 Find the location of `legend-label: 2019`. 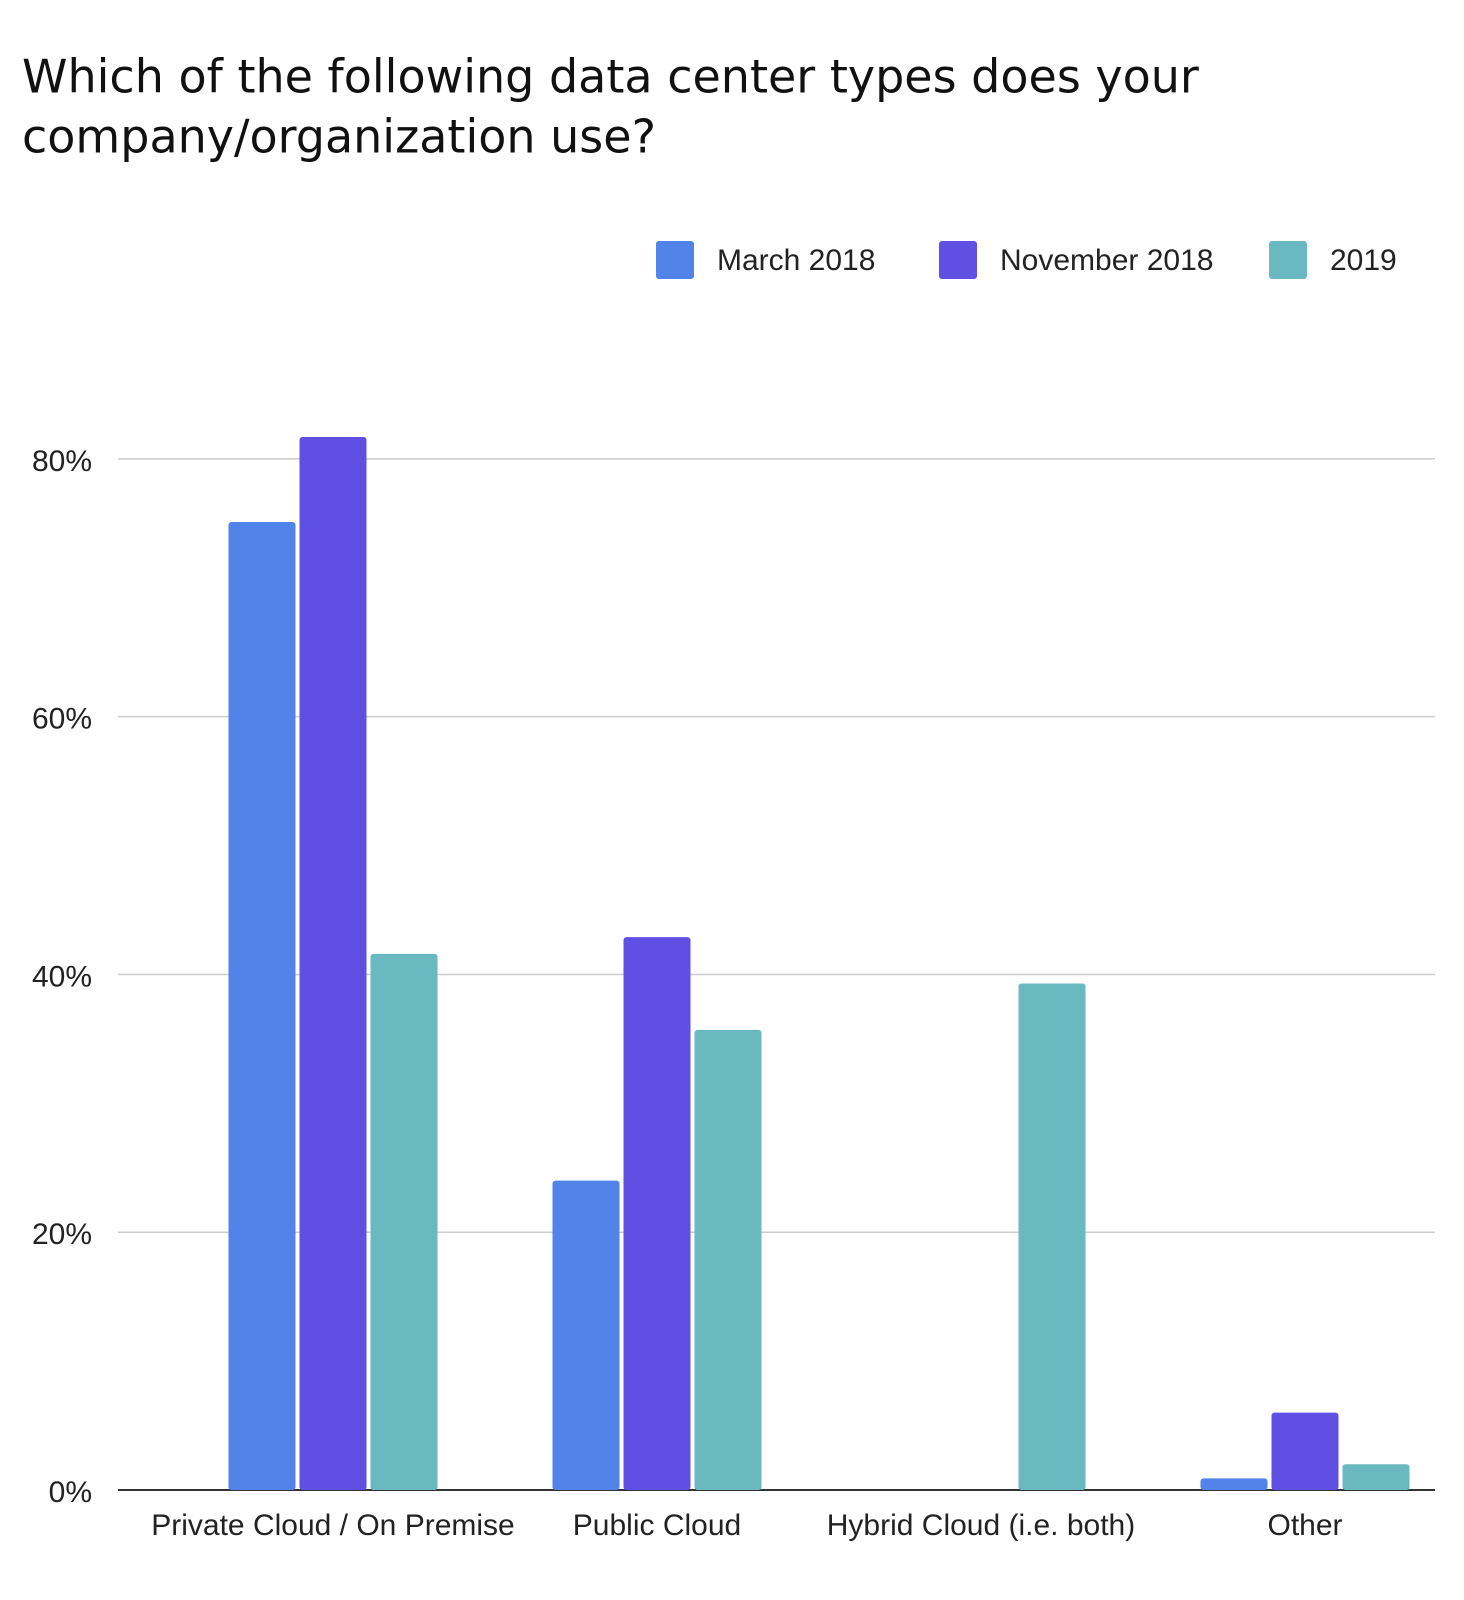

legend-label: 2019 is located at coordinates (1363, 260).